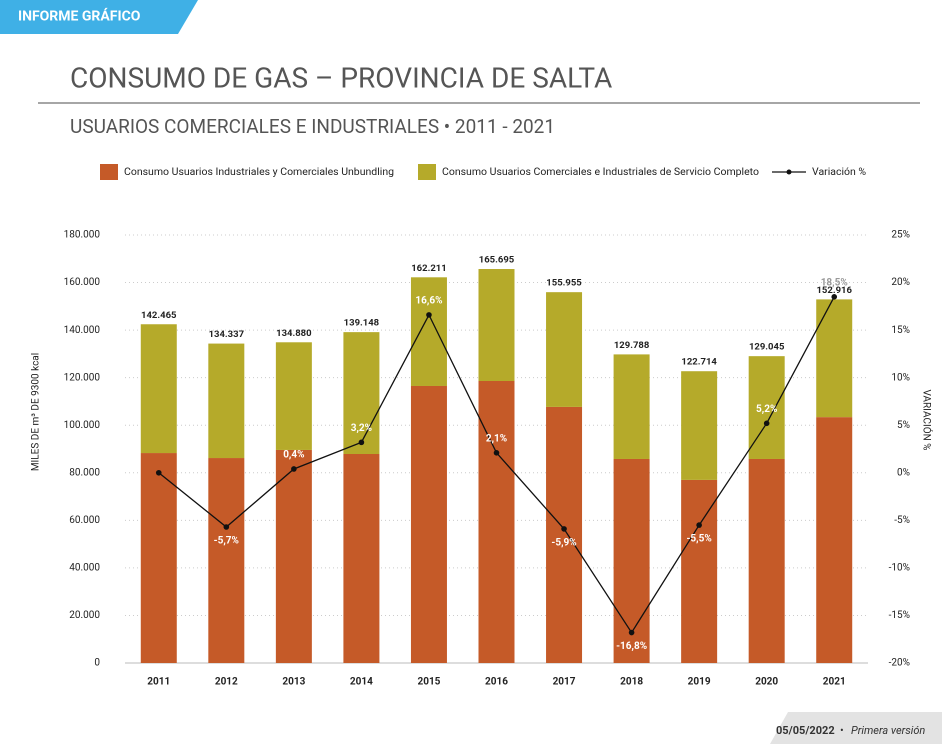  Describe the element at coordinates (84, 615) in the screenshot. I see `y-tick-label: 20.000` at that location.